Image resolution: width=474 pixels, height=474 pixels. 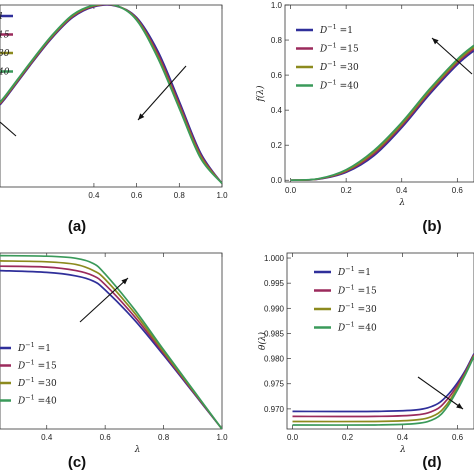 What do you see at coordinates (5, 36) in the screenshot?
I see `legend-entry: 15` at bounding box center [5, 36].